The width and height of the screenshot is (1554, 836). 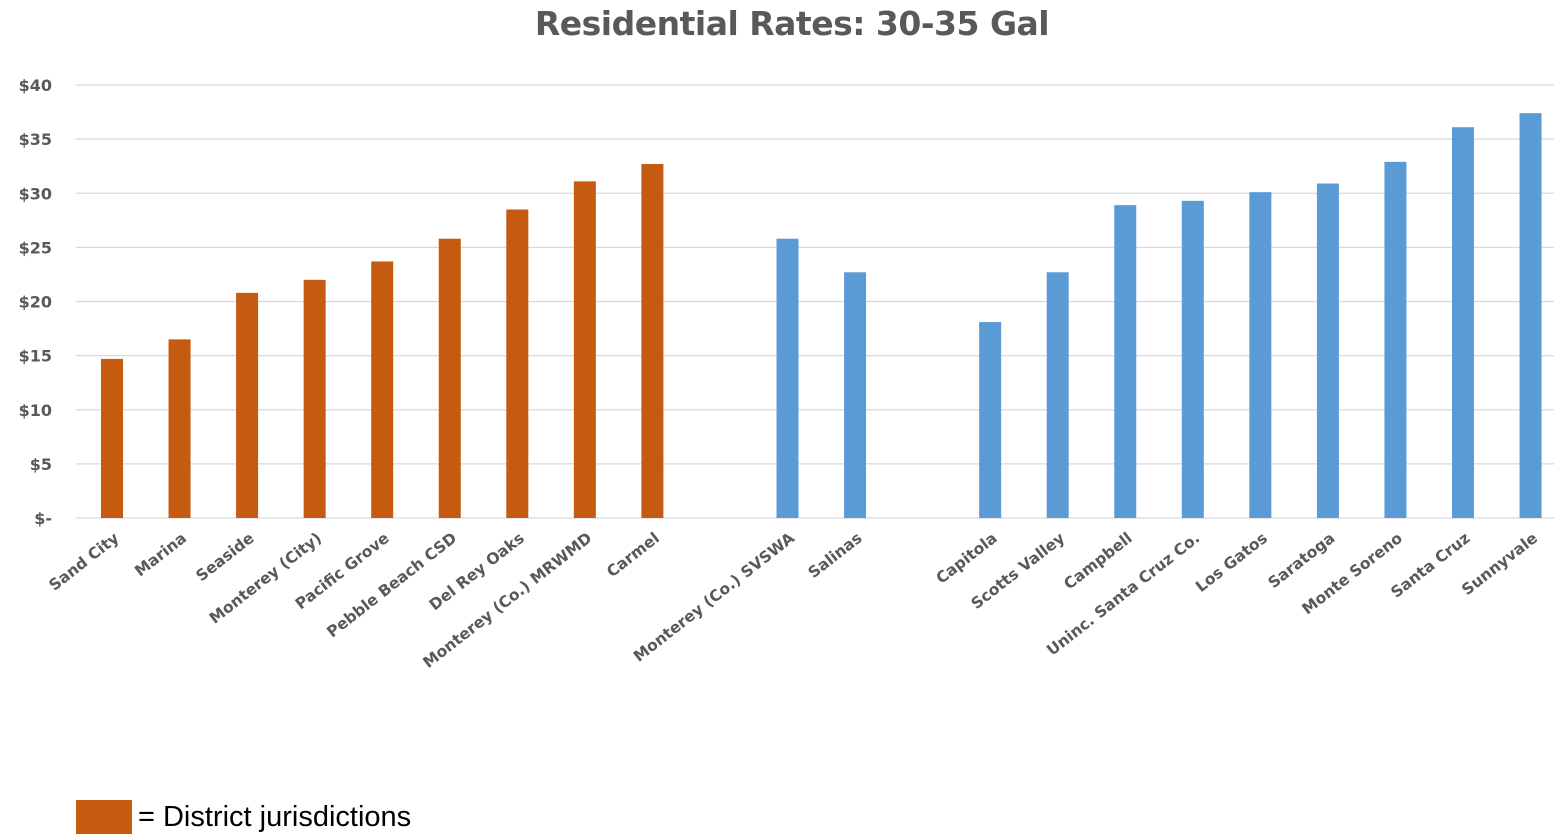 I want to click on y-tick-label: $20, so click(x=35, y=302).